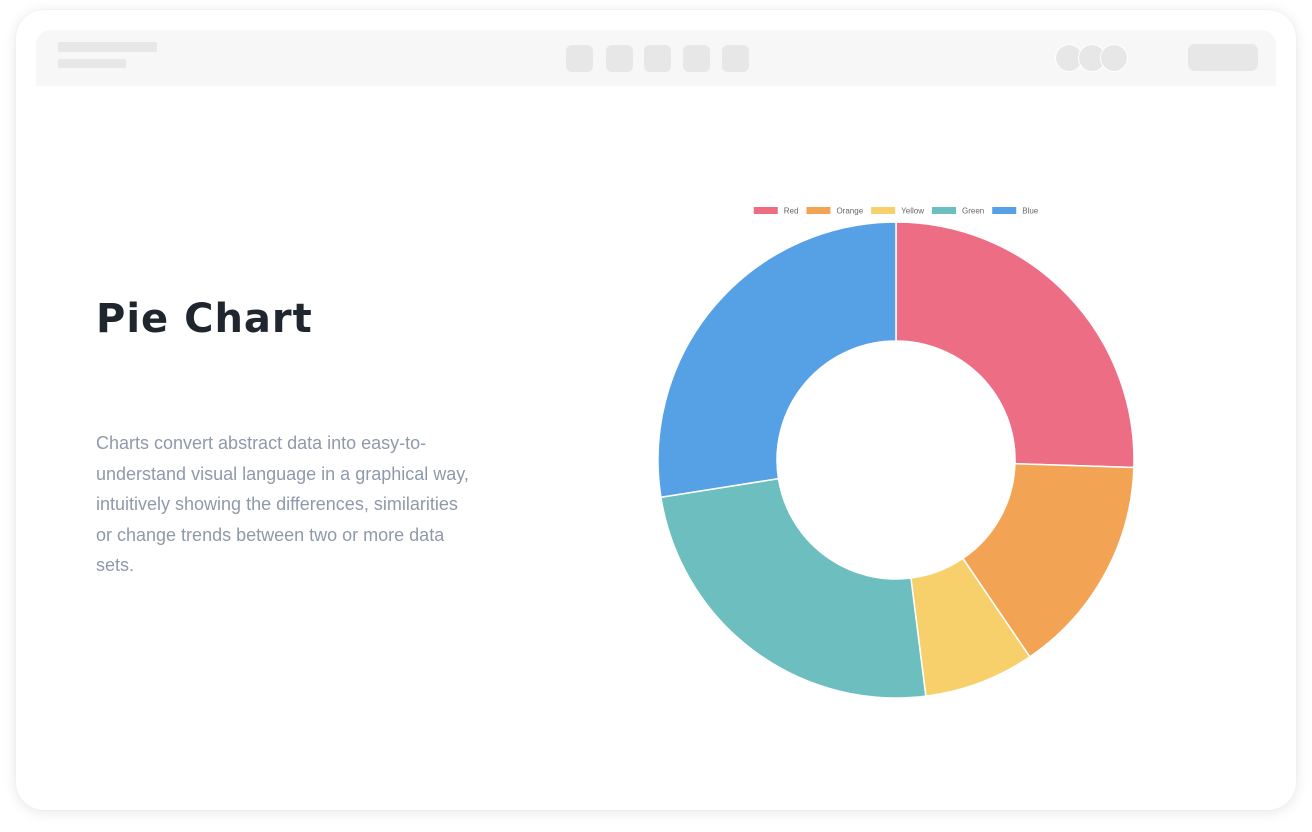  What do you see at coordinates (849, 211) in the screenshot?
I see `legend-label-orange: Orange` at bounding box center [849, 211].